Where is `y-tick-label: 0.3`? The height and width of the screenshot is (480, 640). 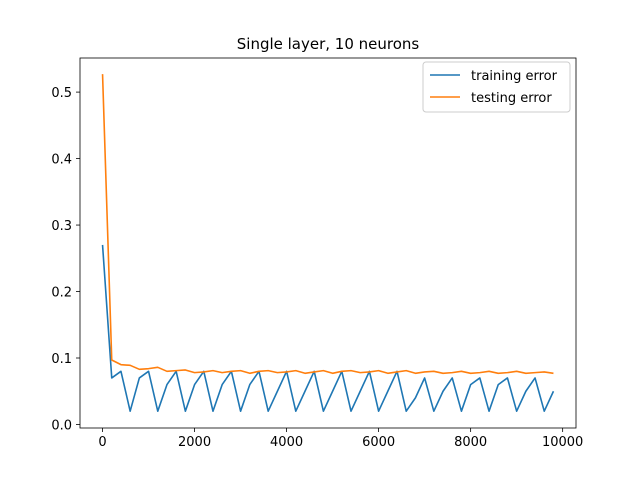 y-tick-label: 0.3 is located at coordinates (61, 226).